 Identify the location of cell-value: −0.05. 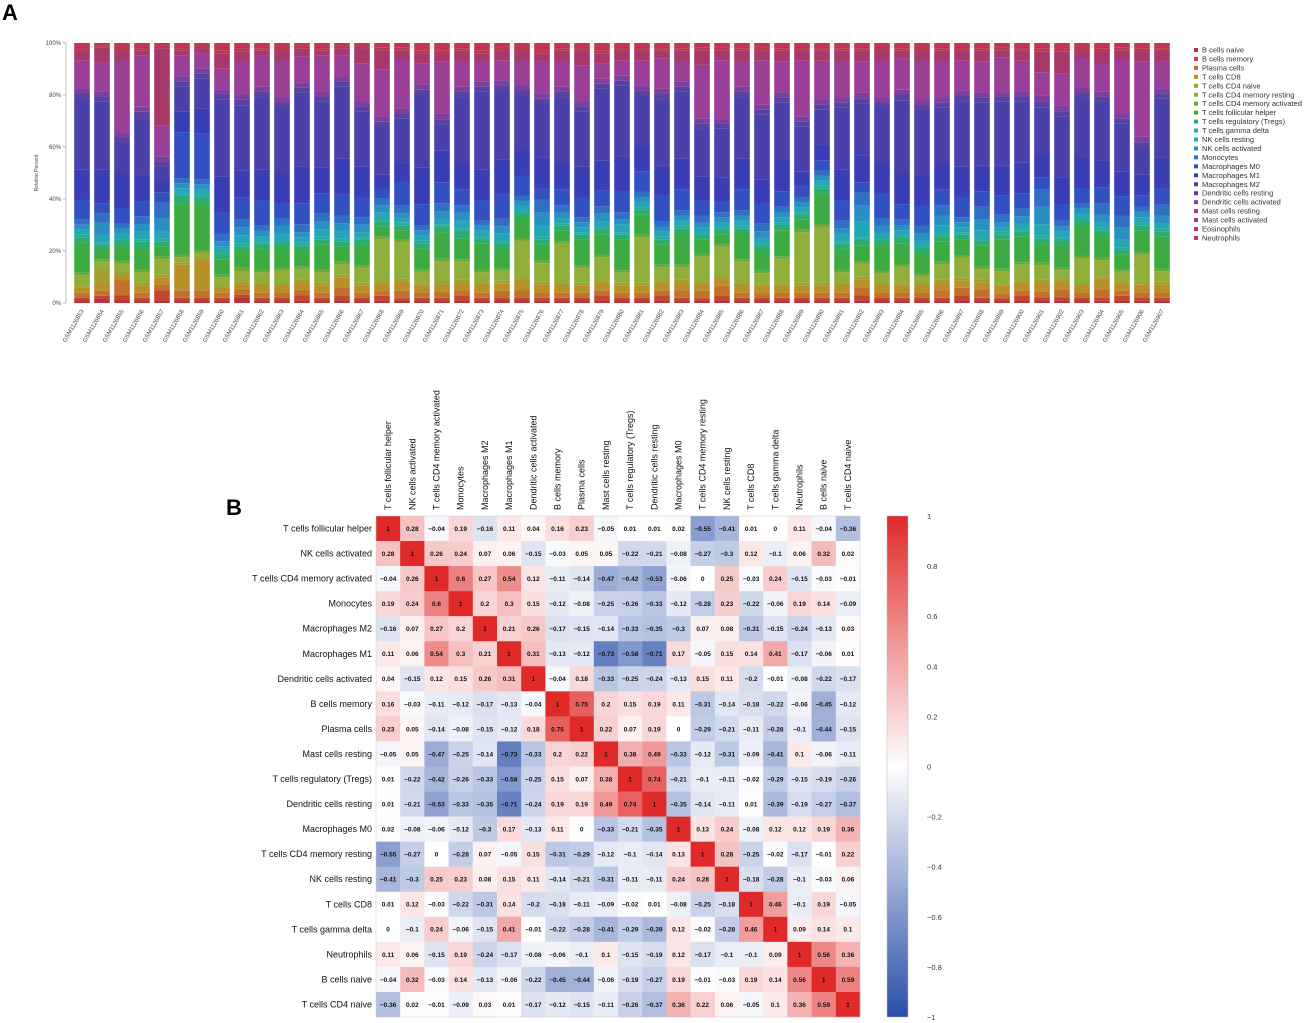
(751, 1005).